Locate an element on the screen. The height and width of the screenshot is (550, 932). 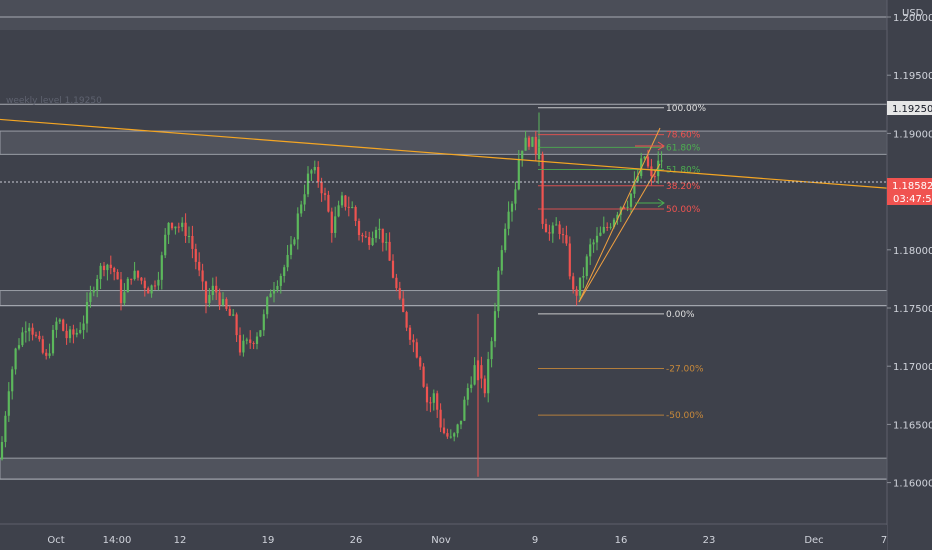
fib-label-6: 0.00% is located at coordinates (680, 315).